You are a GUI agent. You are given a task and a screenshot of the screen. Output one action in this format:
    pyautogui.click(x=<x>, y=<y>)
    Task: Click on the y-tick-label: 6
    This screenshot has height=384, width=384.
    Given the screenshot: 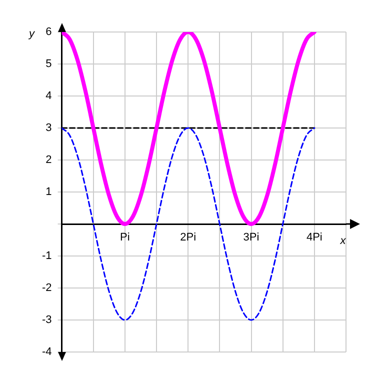 What is the action you would take?
    pyautogui.click(x=49, y=32)
    